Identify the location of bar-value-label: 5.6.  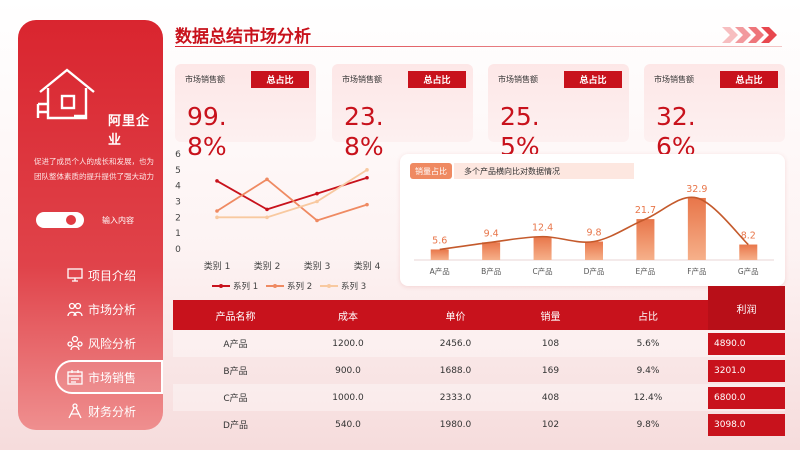
(439, 240).